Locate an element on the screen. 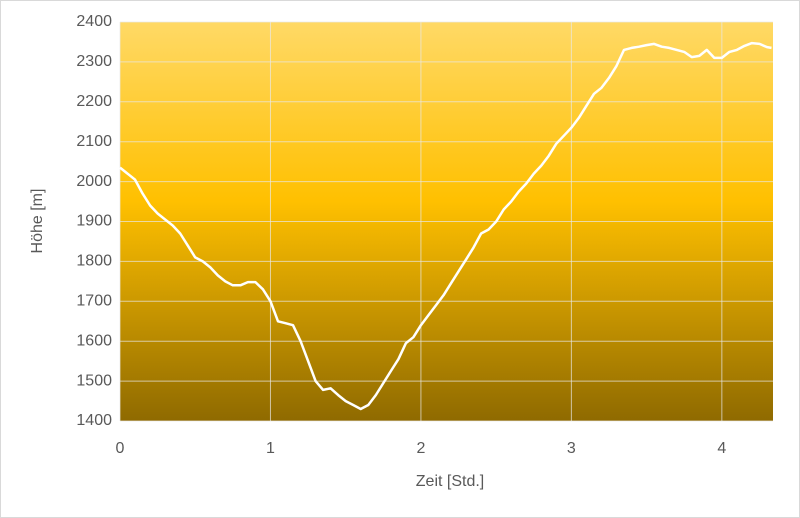 This screenshot has width=800, height=518. x-tick-label: 4 is located at coordinates (721, 448).